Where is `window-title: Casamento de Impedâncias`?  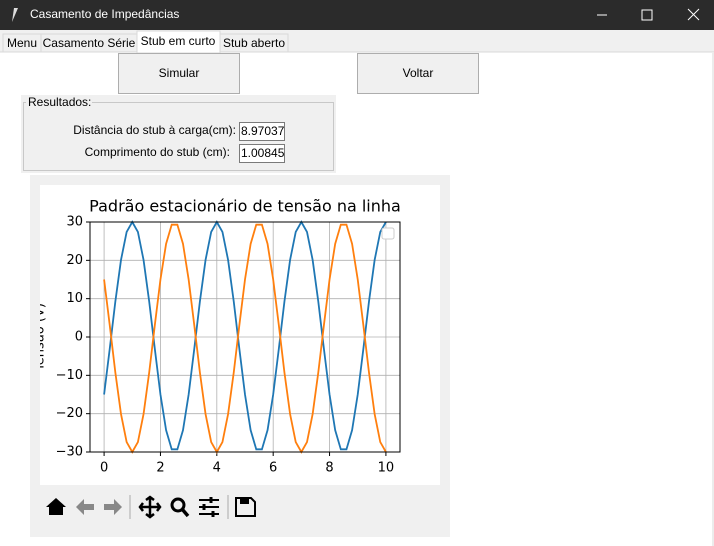 window-title: Casamento de Impedâncias is located at coordinates (104, 14).